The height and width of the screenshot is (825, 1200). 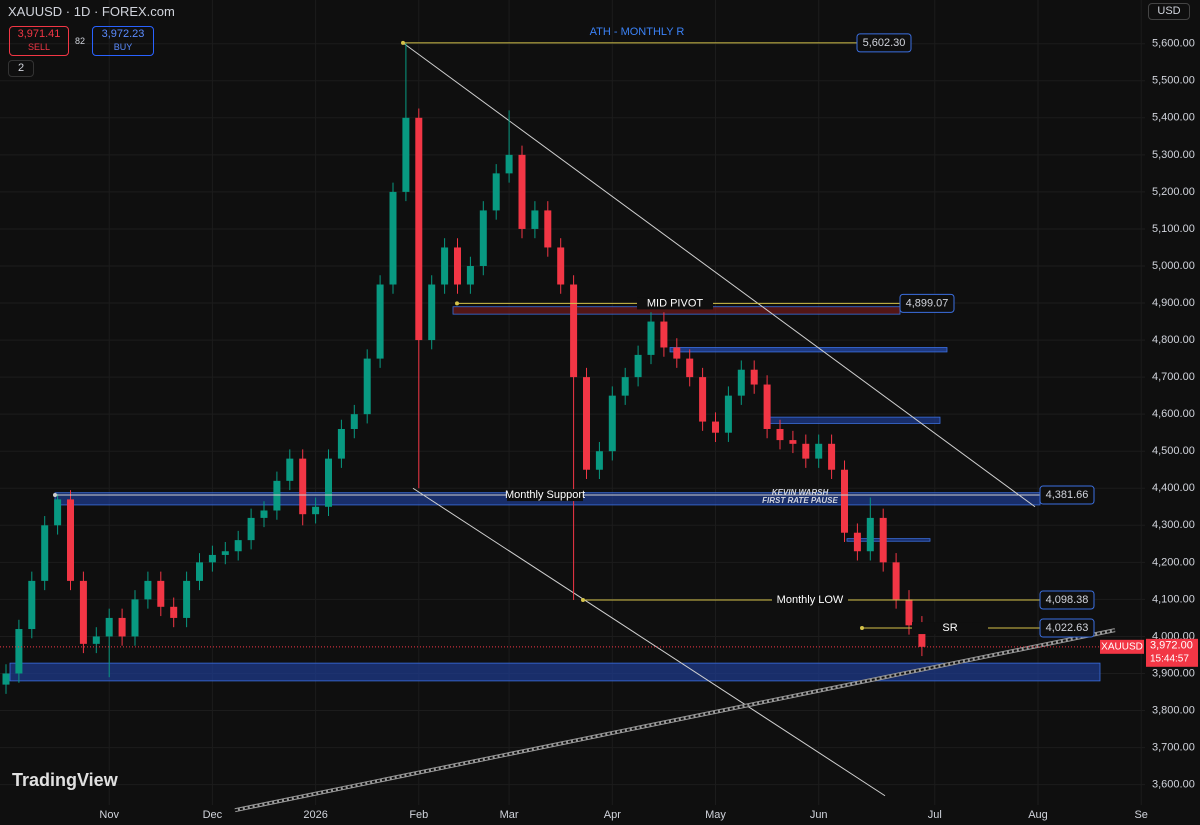 What do you see at coordinates (1173, 266) in the screenshot?
I see `y-tick-label: 5,000.00` at bounding box center [1173, 266].